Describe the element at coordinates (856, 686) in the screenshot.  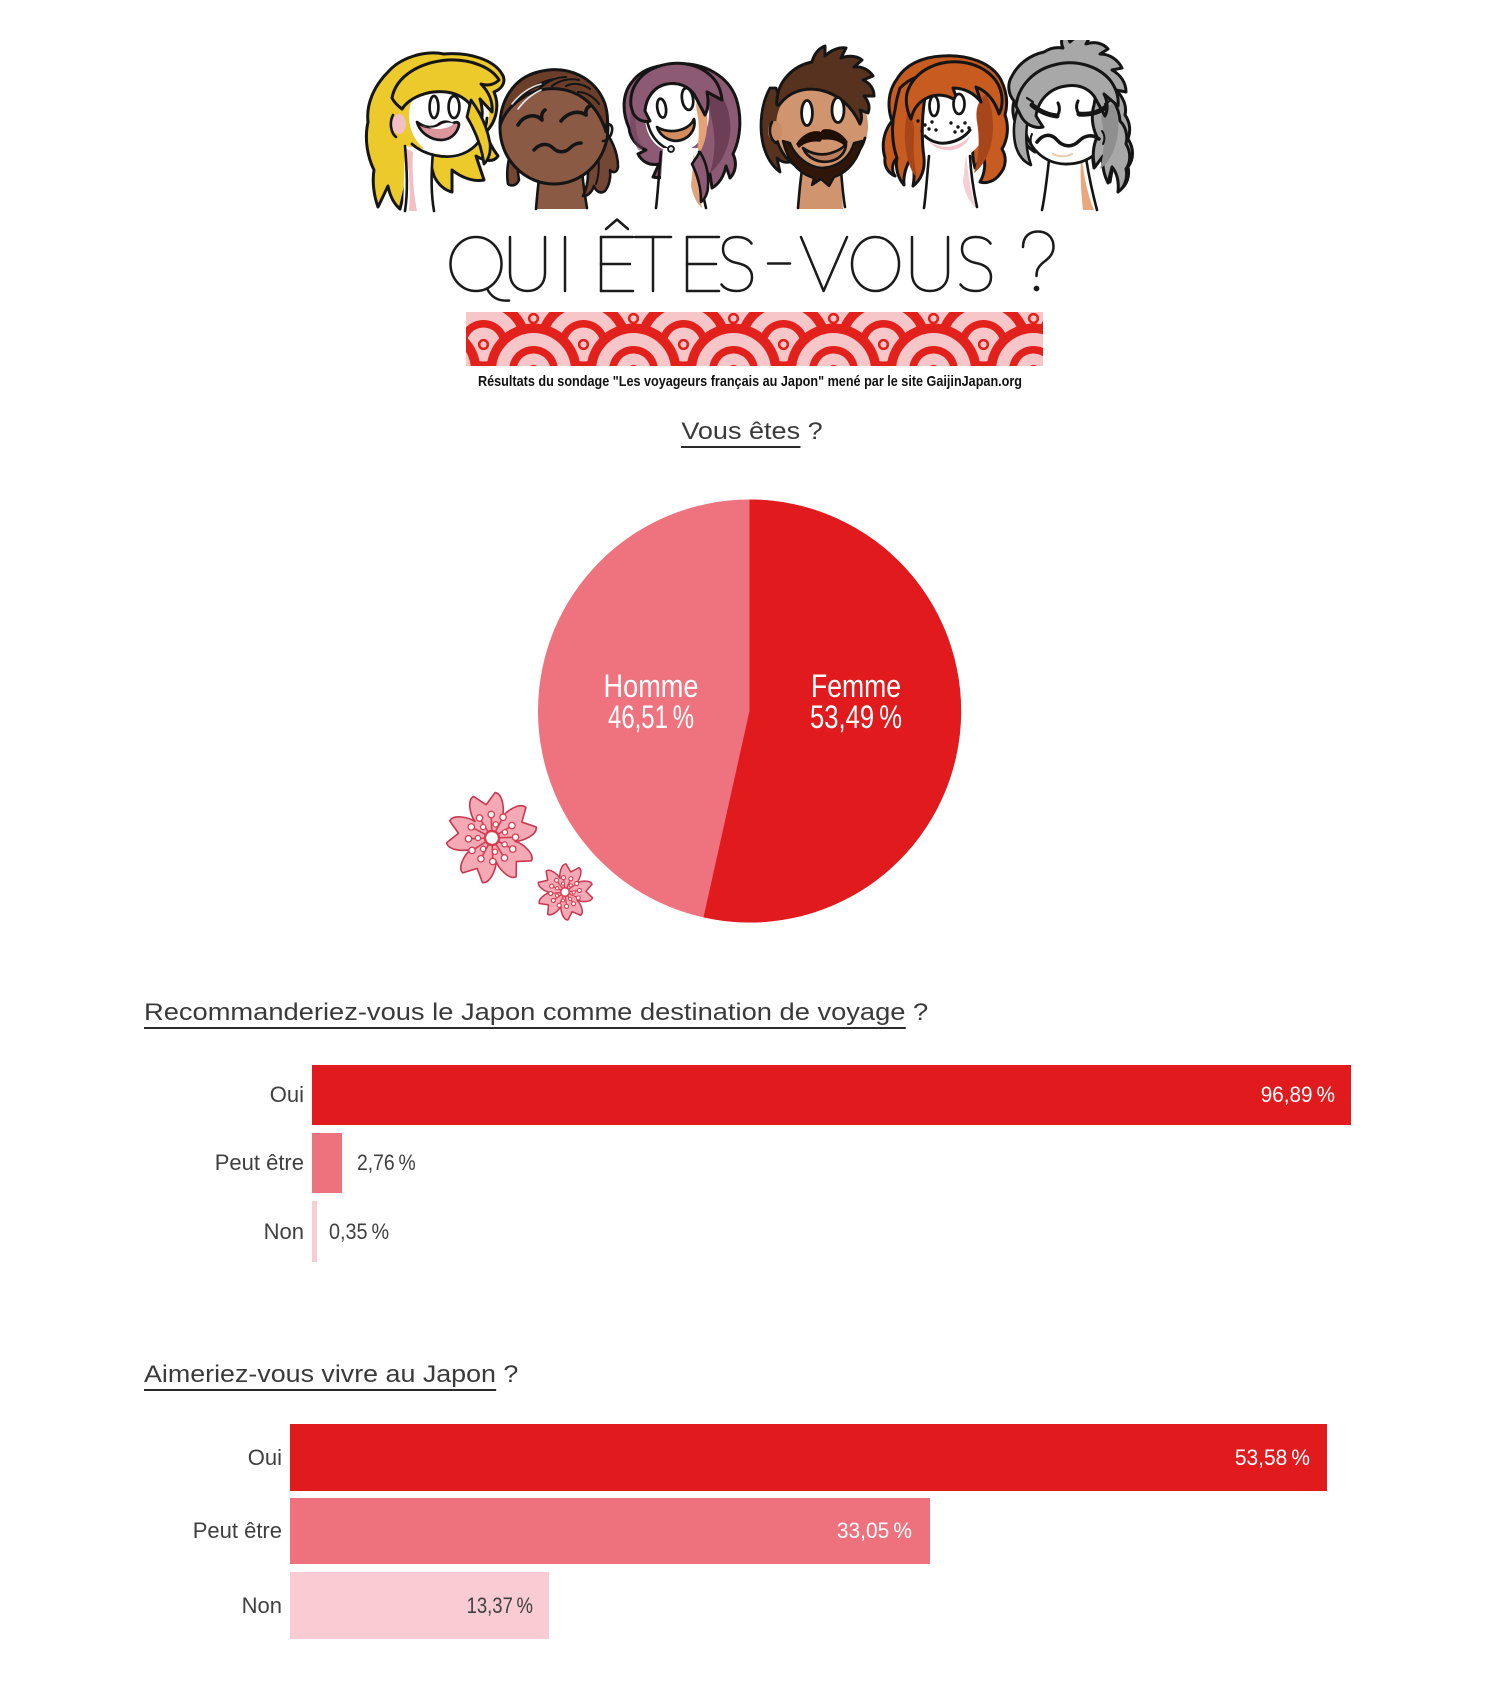
I see `svg-text: Femme` at that location.